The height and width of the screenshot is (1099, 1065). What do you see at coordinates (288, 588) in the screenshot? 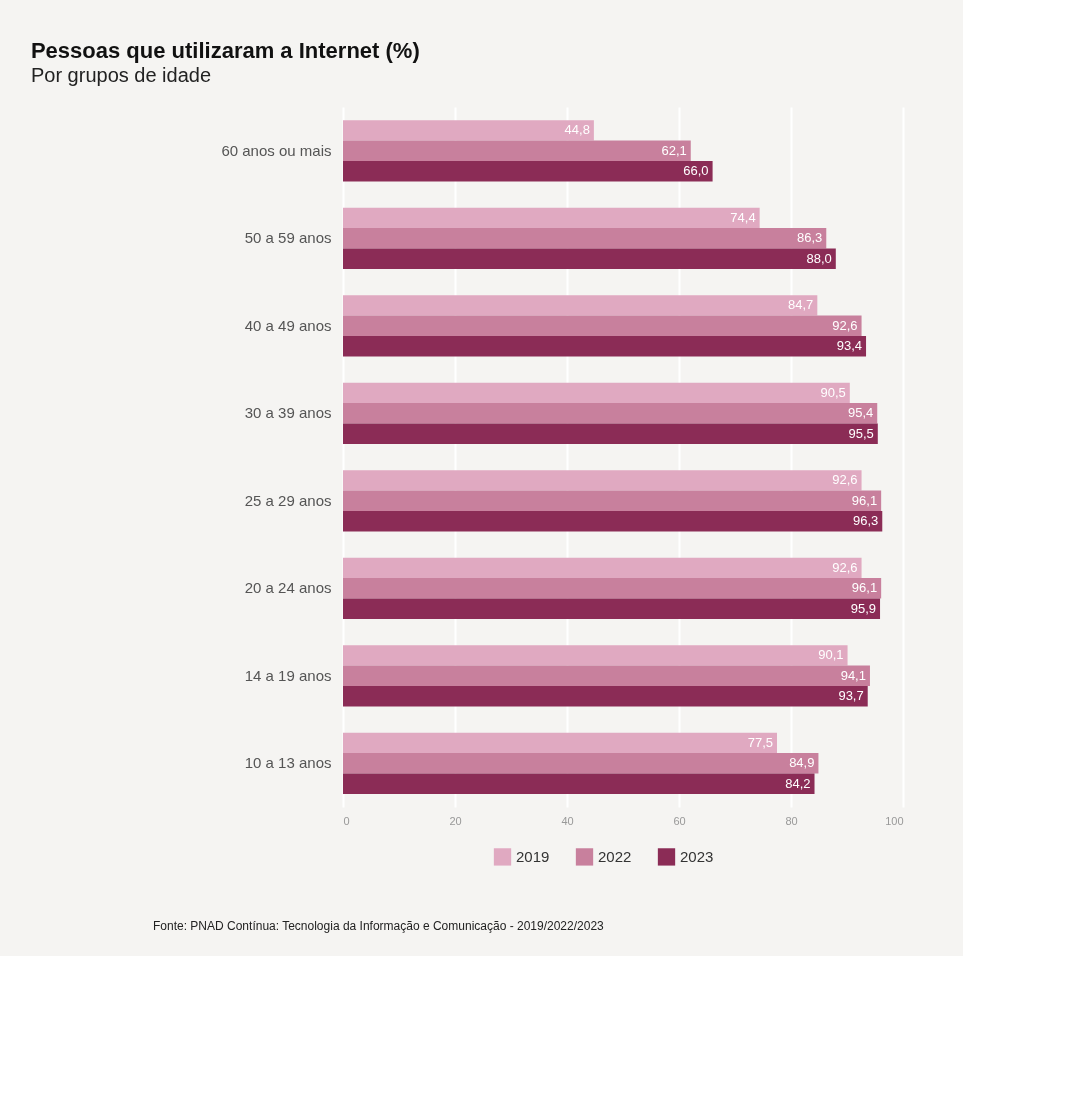
I see `y-tick-label: 20 a 24 anos` at bounding box center [288, 588].